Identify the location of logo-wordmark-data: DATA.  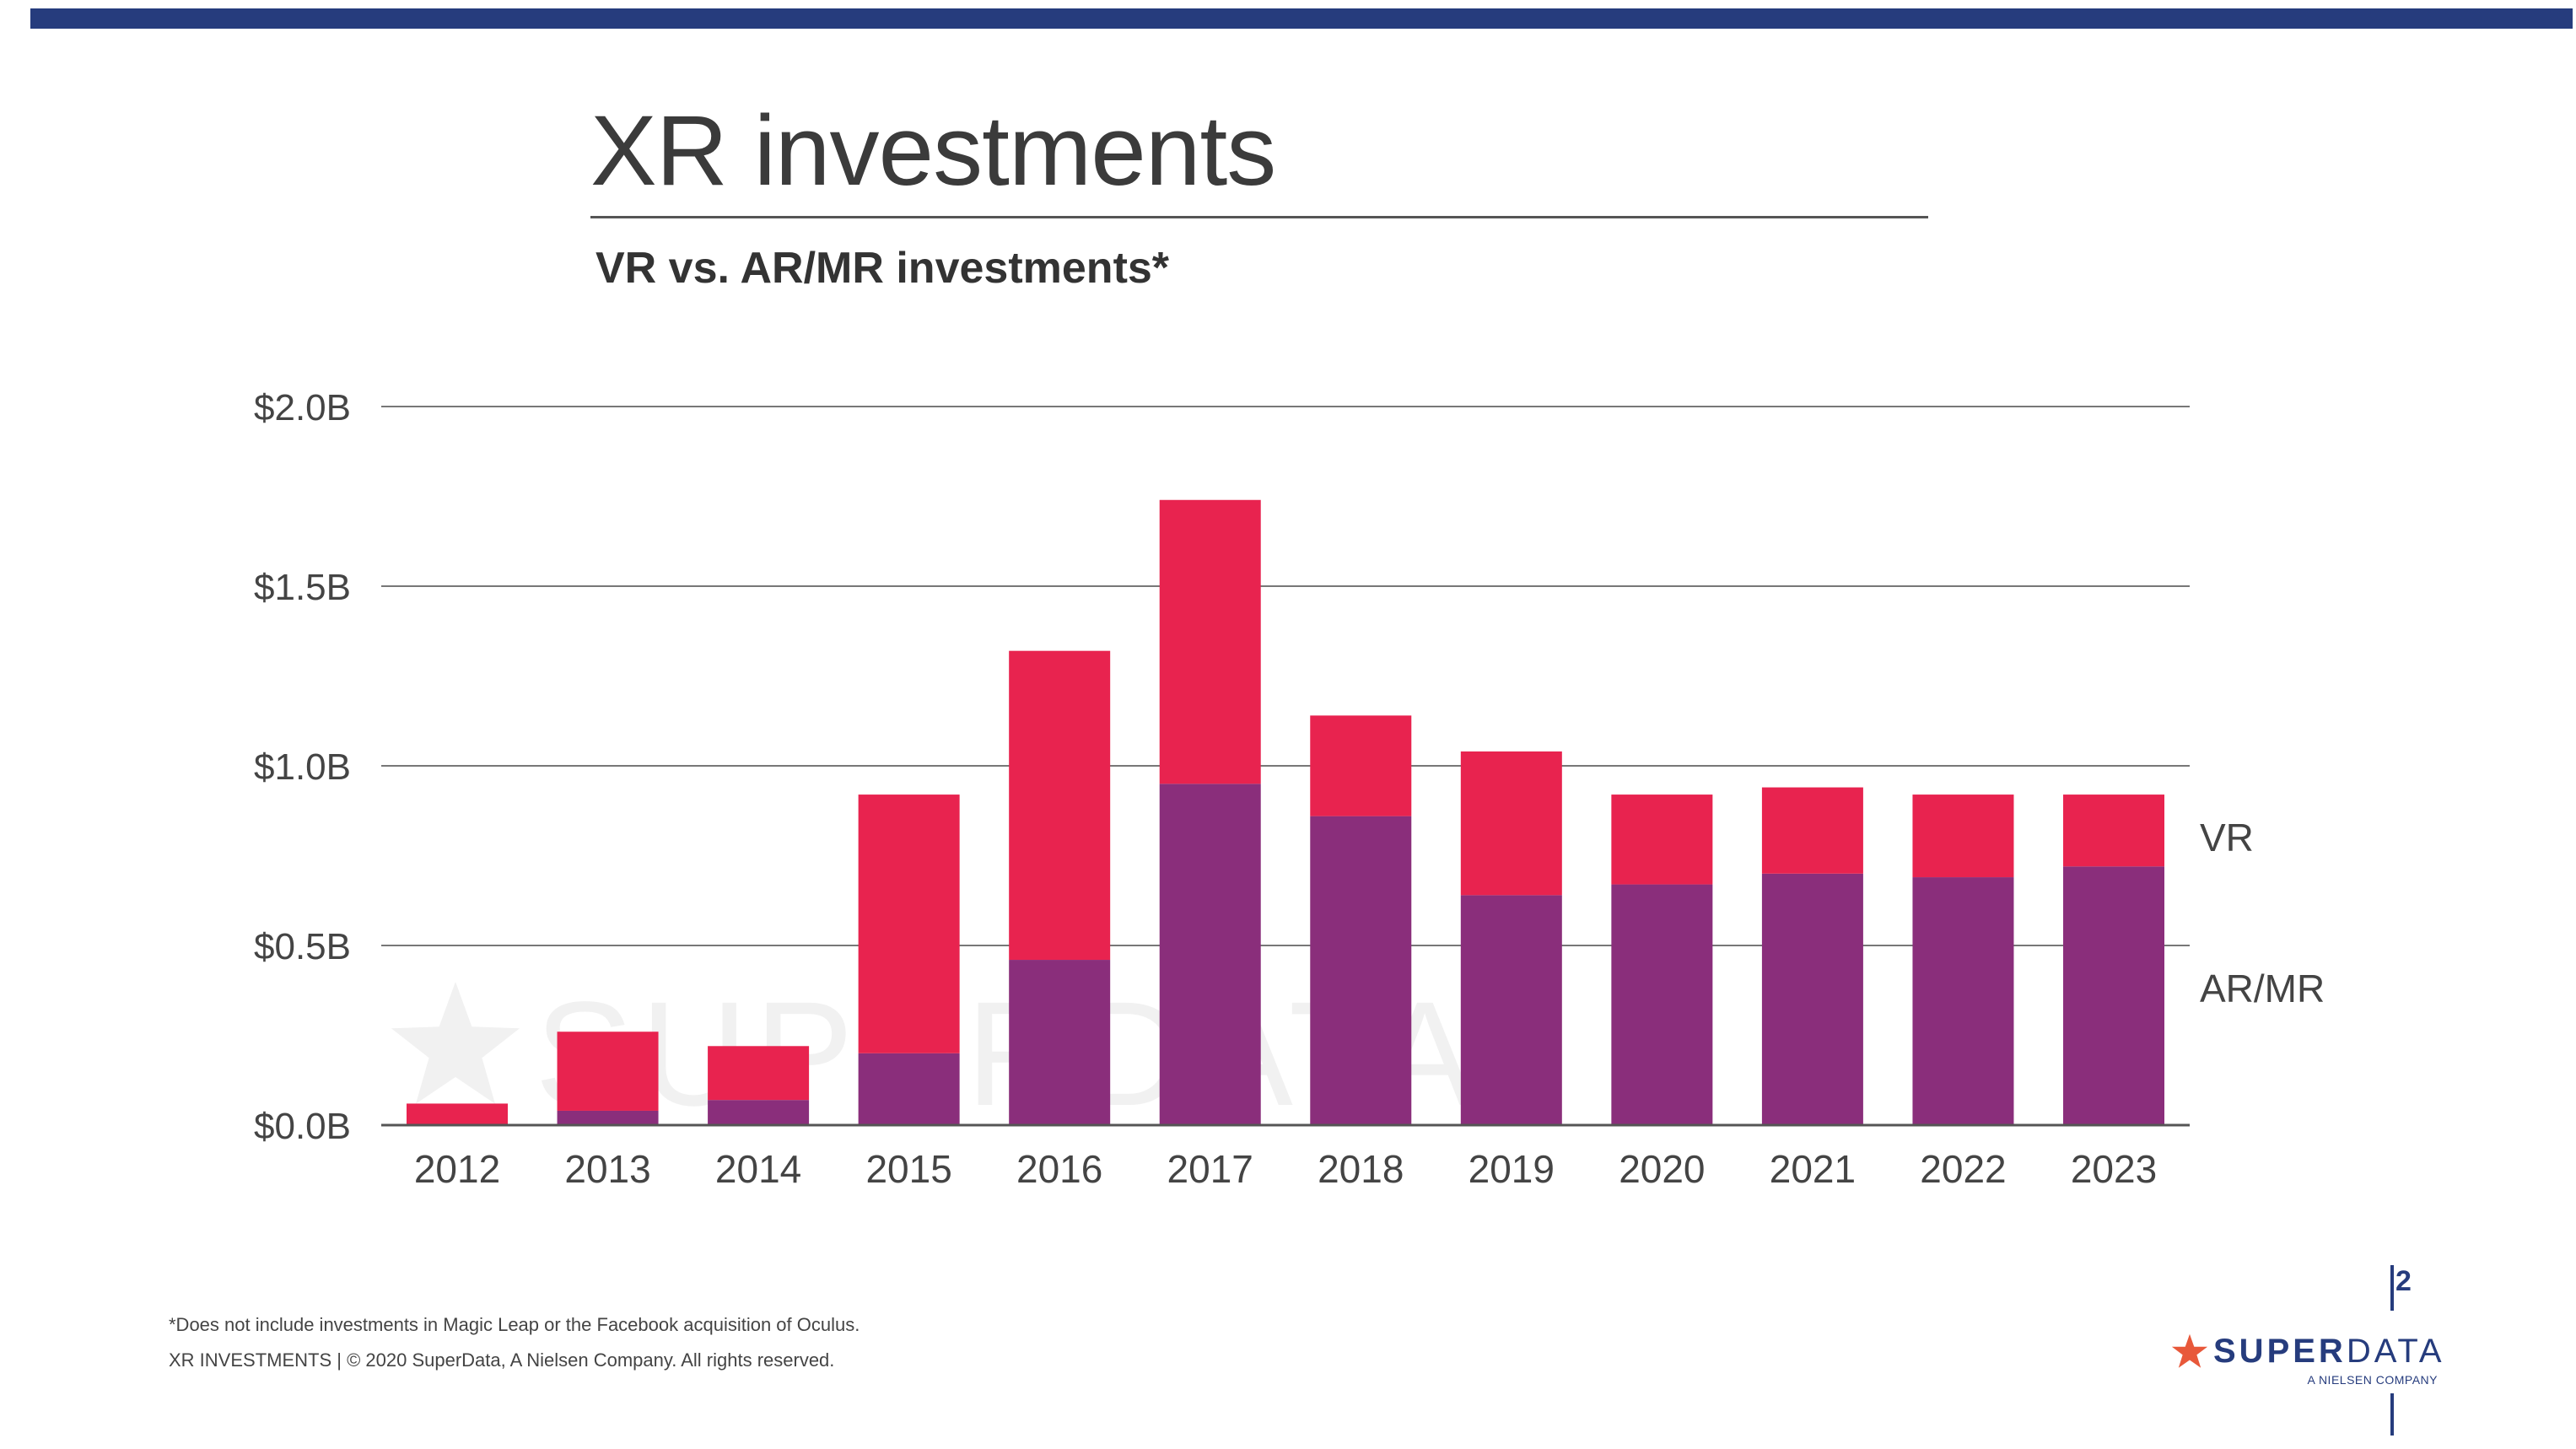
(2395, 1351).